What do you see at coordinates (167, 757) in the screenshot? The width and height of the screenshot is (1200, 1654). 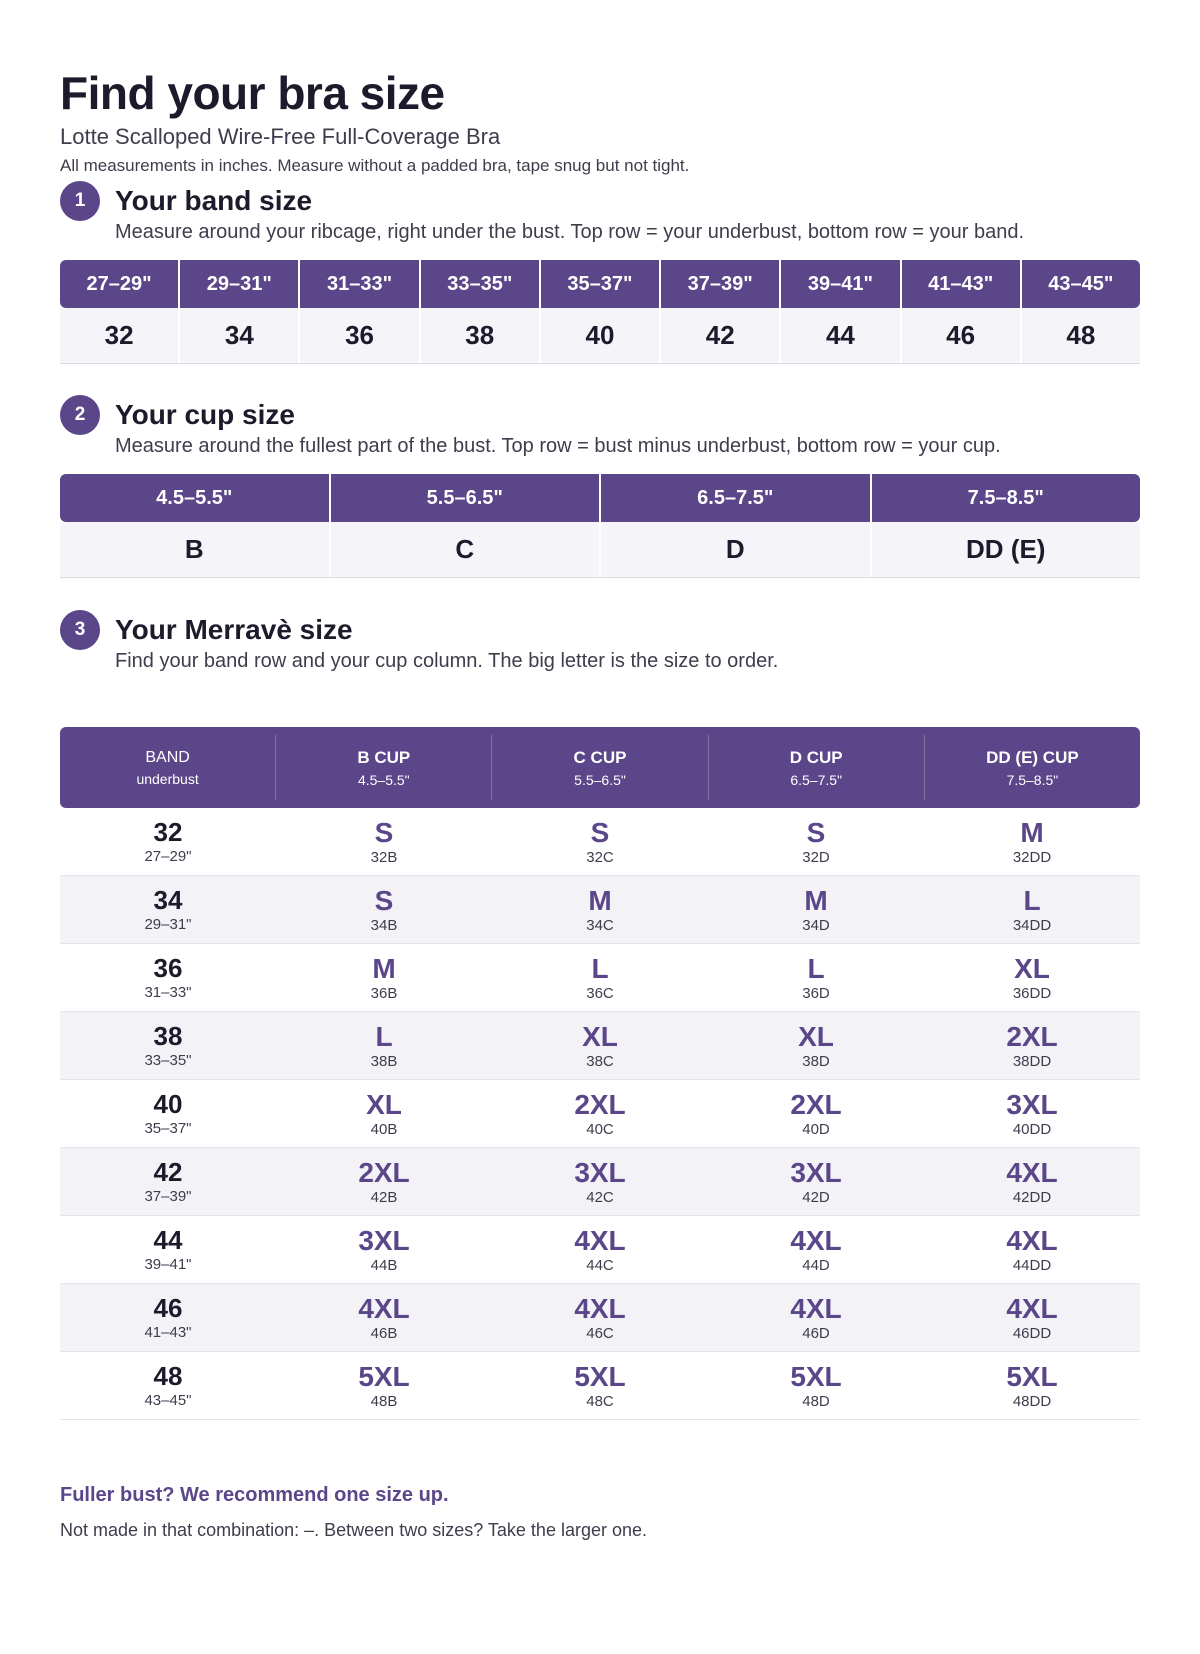 I see `column-label: BAND` at bounding box center [167, 757].